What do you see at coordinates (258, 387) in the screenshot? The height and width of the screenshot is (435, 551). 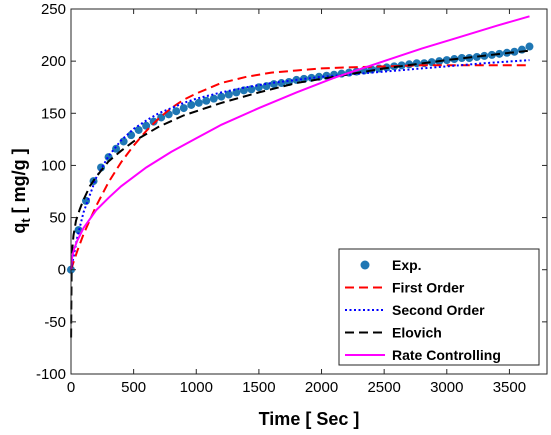 I see `x-tick-label: 1500` at bounding box center [258, 387].